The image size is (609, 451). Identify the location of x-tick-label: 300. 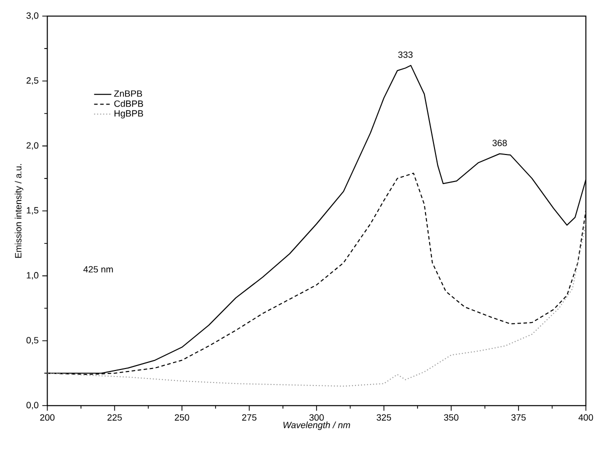
(316, 417).